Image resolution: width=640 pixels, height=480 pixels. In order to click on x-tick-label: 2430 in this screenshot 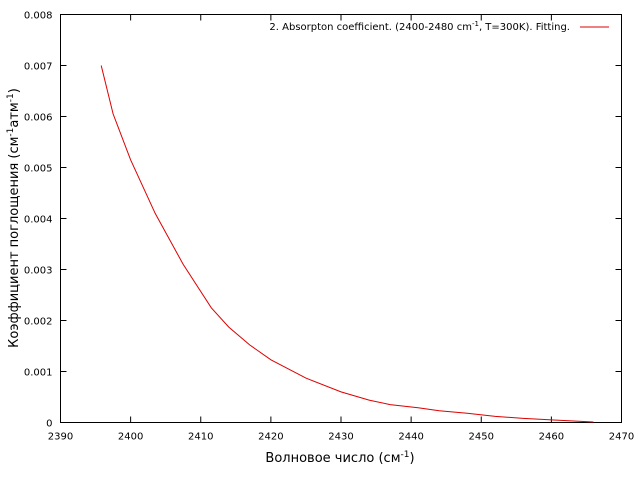, I will do `click(340, 437)`.